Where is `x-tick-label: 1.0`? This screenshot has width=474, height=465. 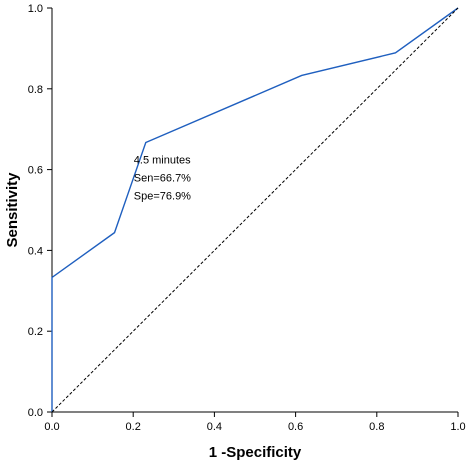 x-tick-label: 1.0 is located at coordinates (457, 427).